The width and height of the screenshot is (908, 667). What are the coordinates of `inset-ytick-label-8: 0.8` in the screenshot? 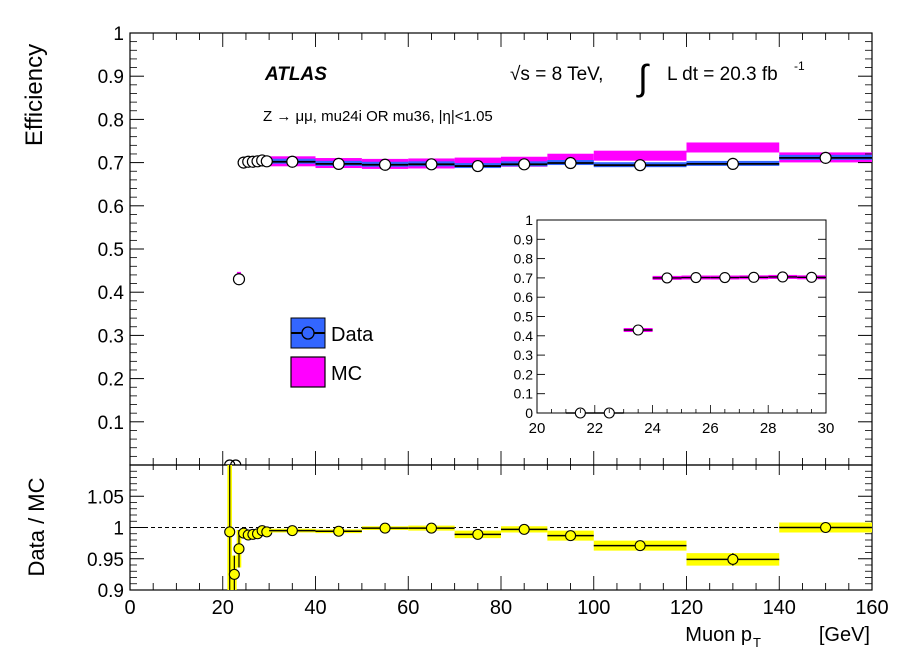 It's located at (524, 259).